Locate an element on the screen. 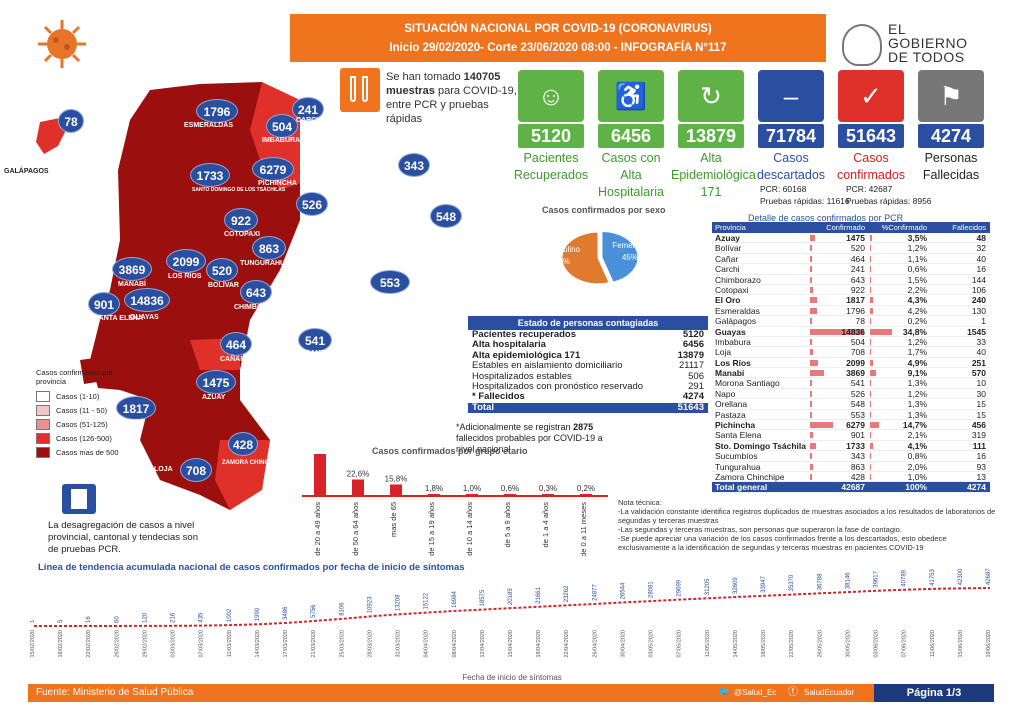 This screenshot has width=1024, height=724. facebook-handle: SaludEcuador is located at coordinates (829, 692).